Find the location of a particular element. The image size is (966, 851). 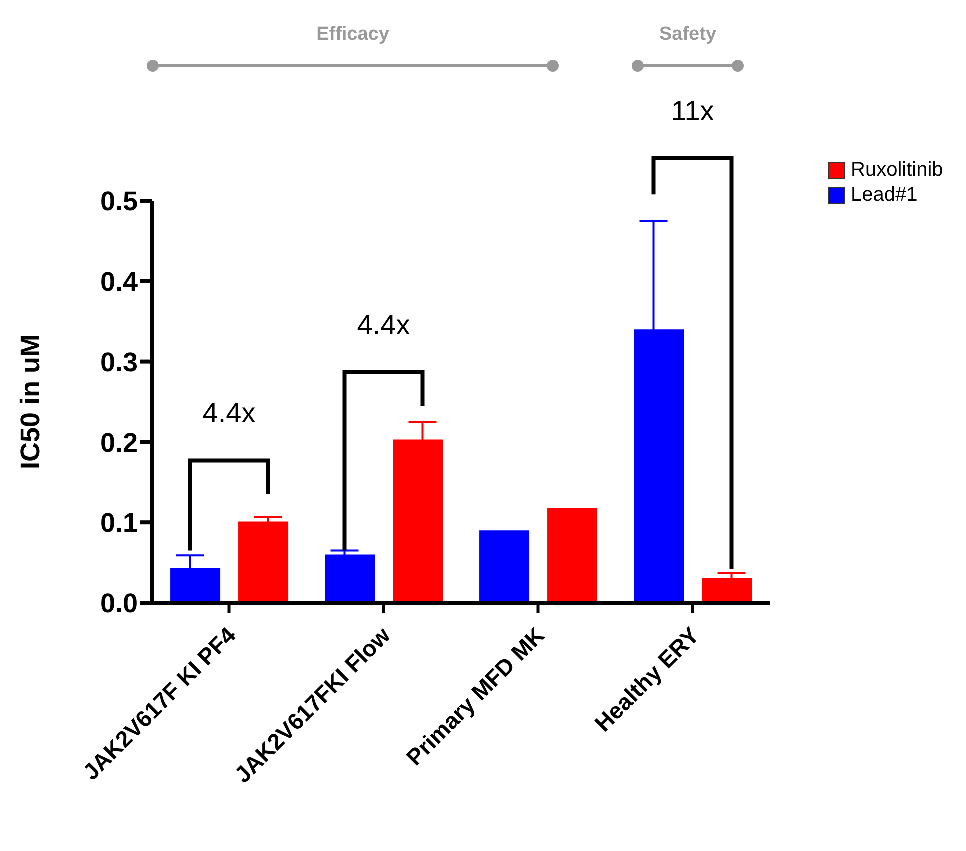

y-tick-label: 0.4 is located at coordinates (119, 281).